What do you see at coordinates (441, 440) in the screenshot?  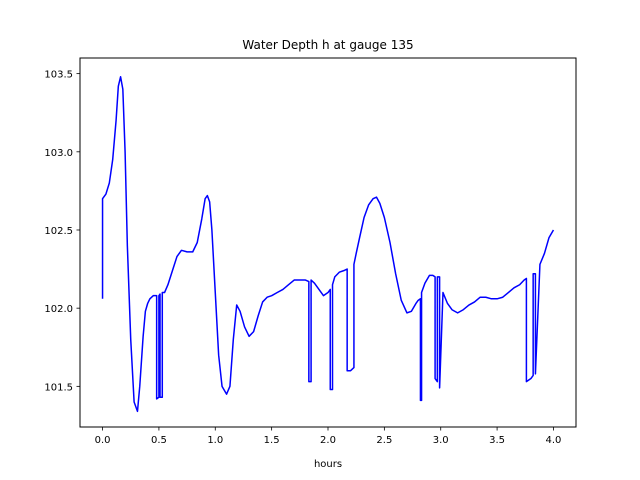 I see `x-tick-label: 3.0` at bounding box center [441, 440].